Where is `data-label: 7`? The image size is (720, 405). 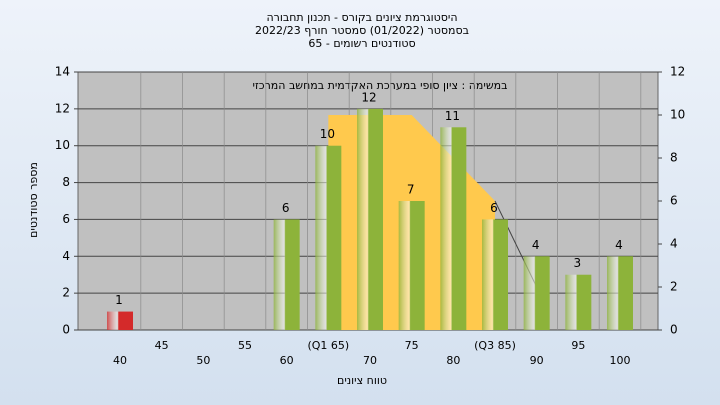 data-label: 7 is located at coordinates (411, 190).